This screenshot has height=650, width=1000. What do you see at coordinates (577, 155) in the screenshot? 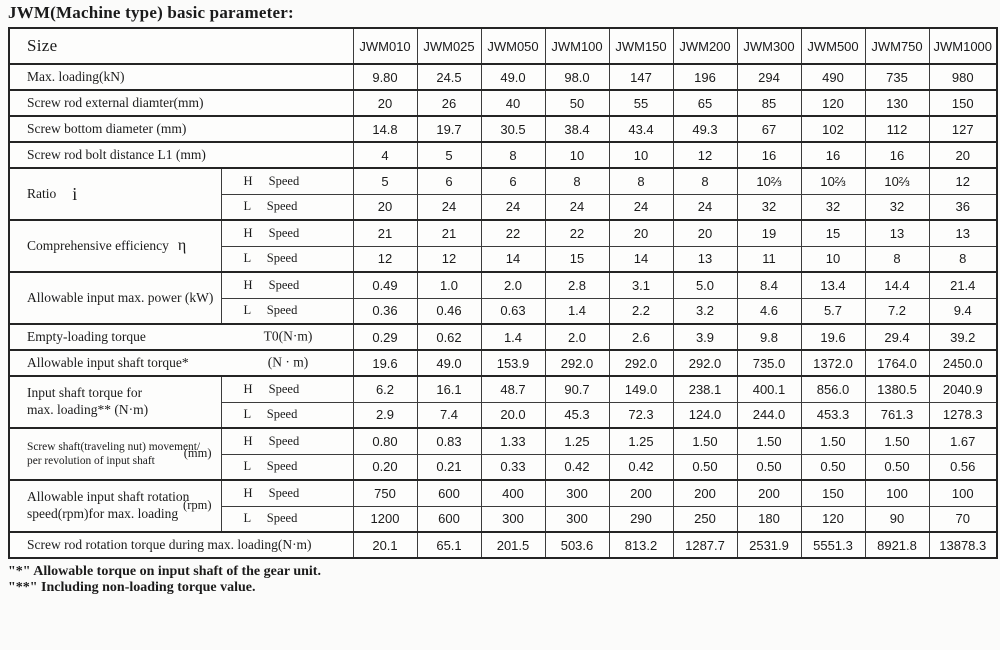
I see `value-cell: 10` at bounding box center [577, 155].